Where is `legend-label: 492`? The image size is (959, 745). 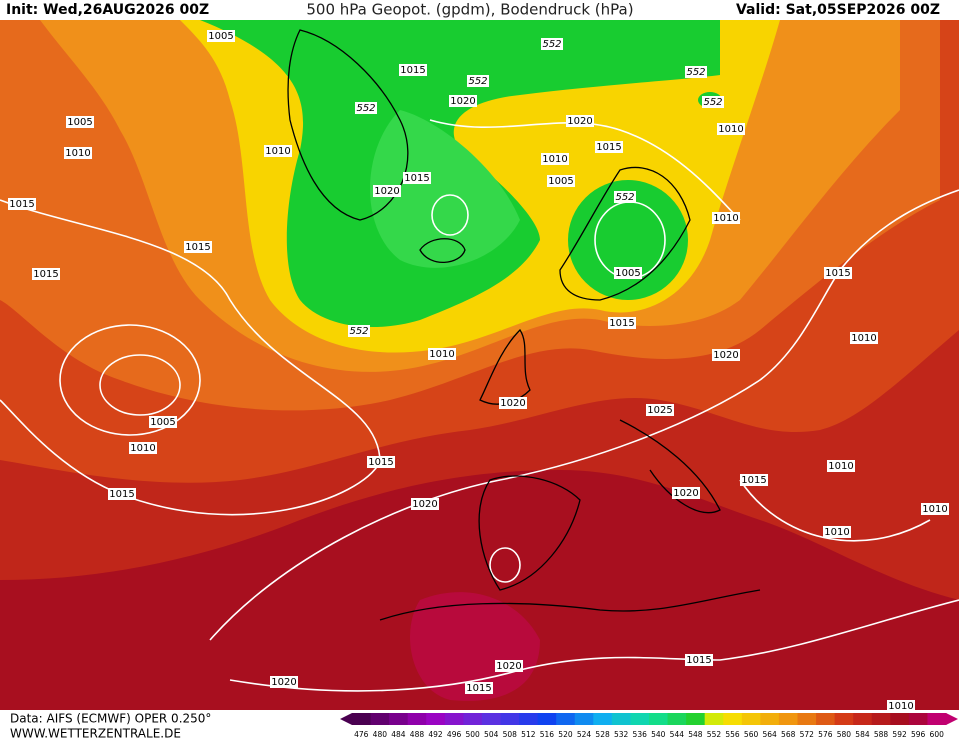
legend-label: 492 is located at coordinates (435, 734).